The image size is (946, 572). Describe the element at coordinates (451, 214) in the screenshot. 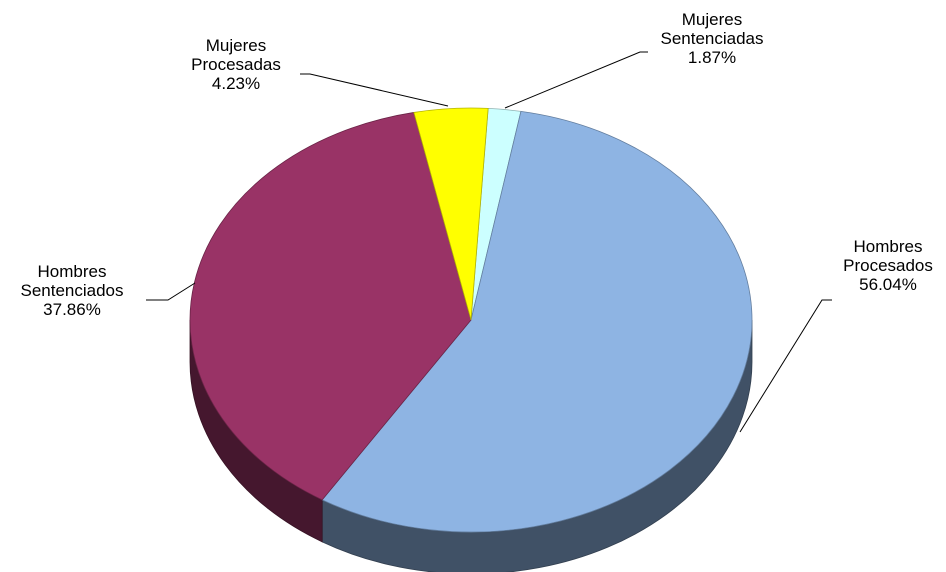

I see `slice` at that location.